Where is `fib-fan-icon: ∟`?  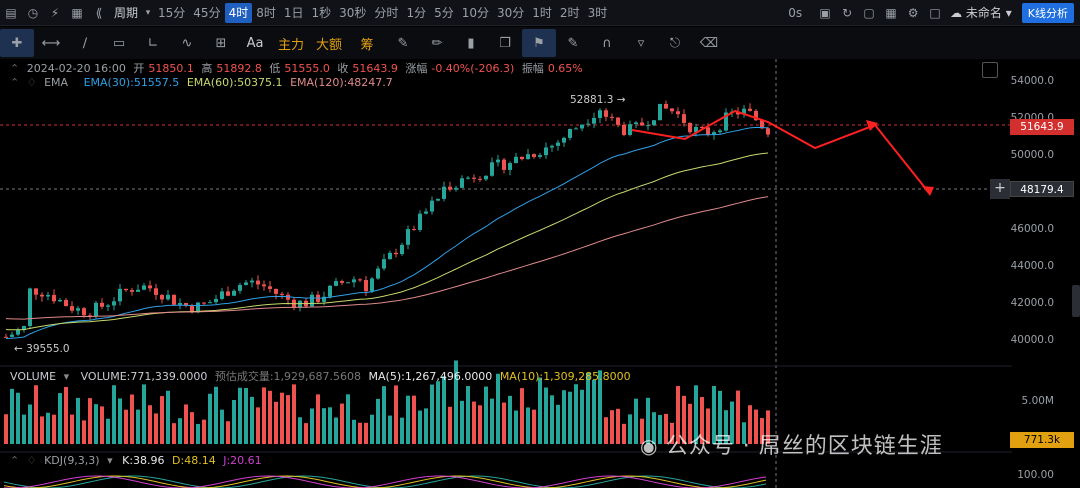
fib-fan-icon: ∟ is located at coordinates (153, 43).